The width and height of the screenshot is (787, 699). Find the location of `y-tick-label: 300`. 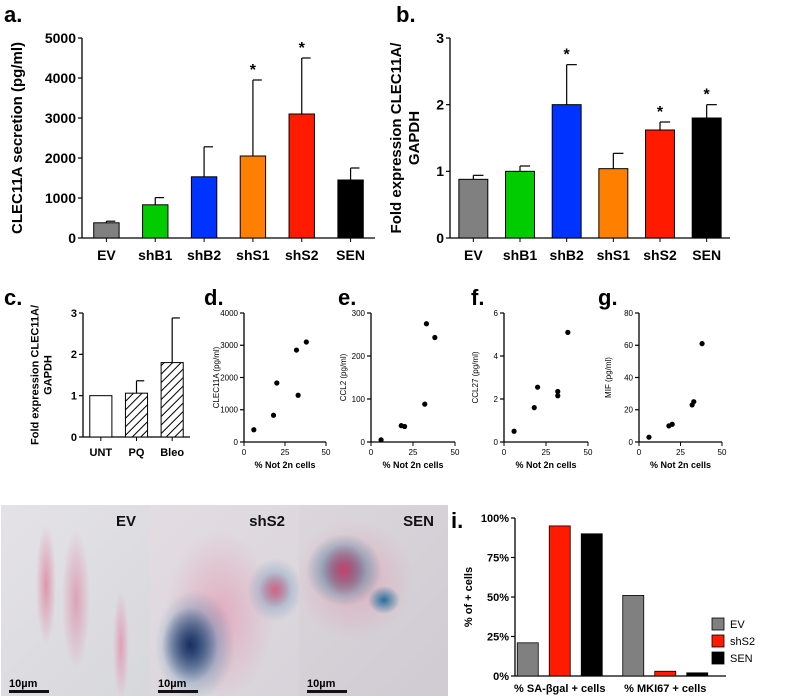

y-tick-label: 300 is located at coordinates (359, 313).